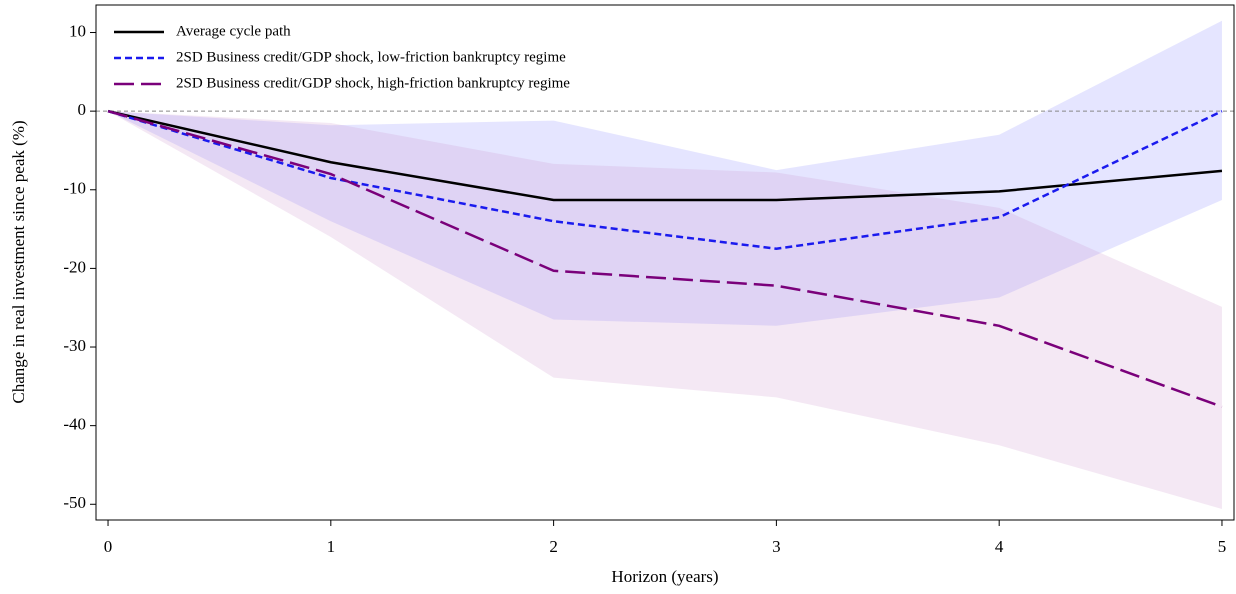 The image size is (1236, 594). I want to click on x-tick-label: 0, so click(108, 546).